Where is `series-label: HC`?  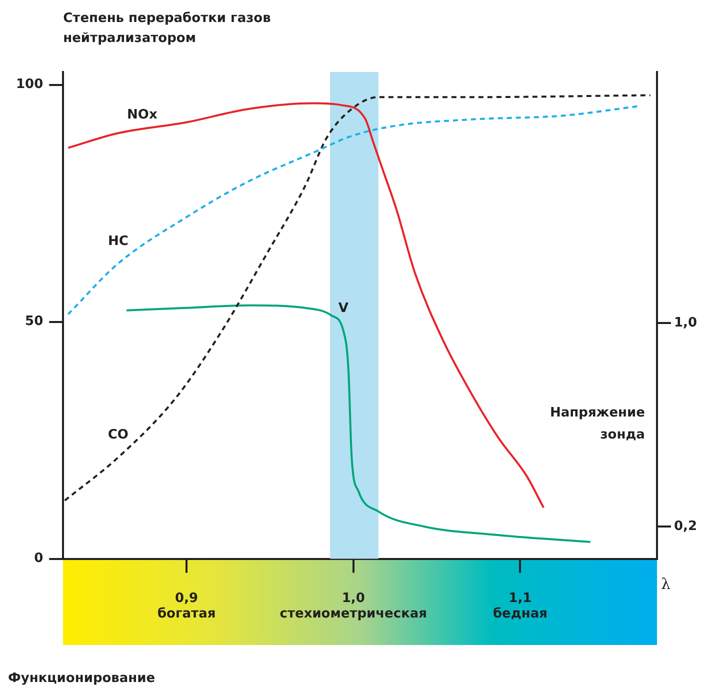
series-label: HC is located at coordinates (118, 241).